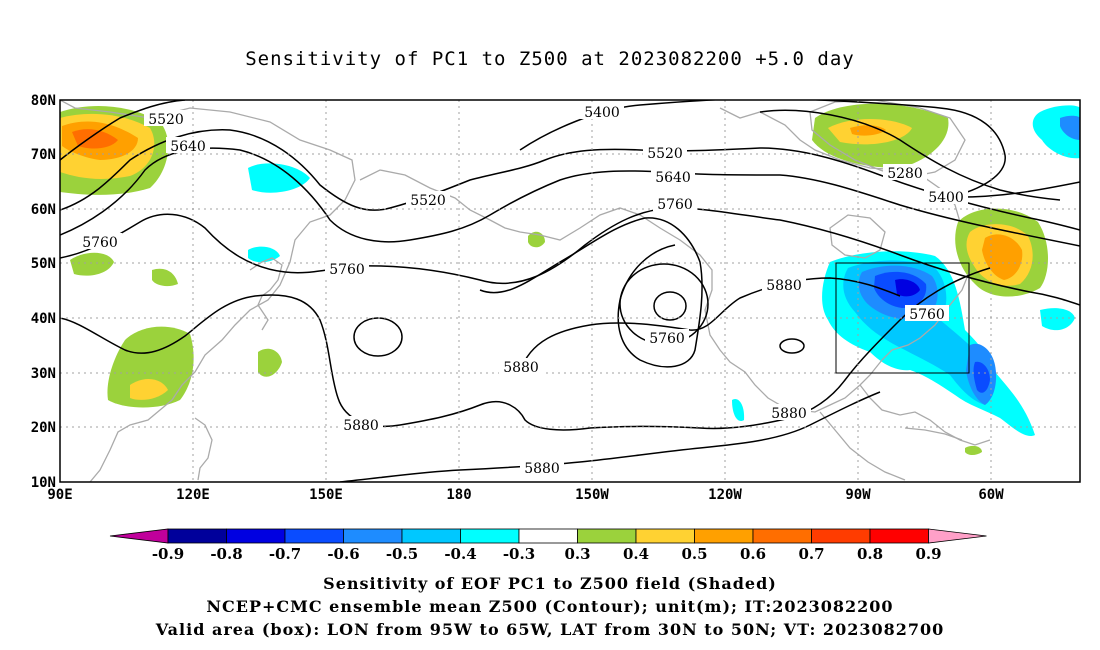  I want to click on lon-label: 180, so click(458, 495).